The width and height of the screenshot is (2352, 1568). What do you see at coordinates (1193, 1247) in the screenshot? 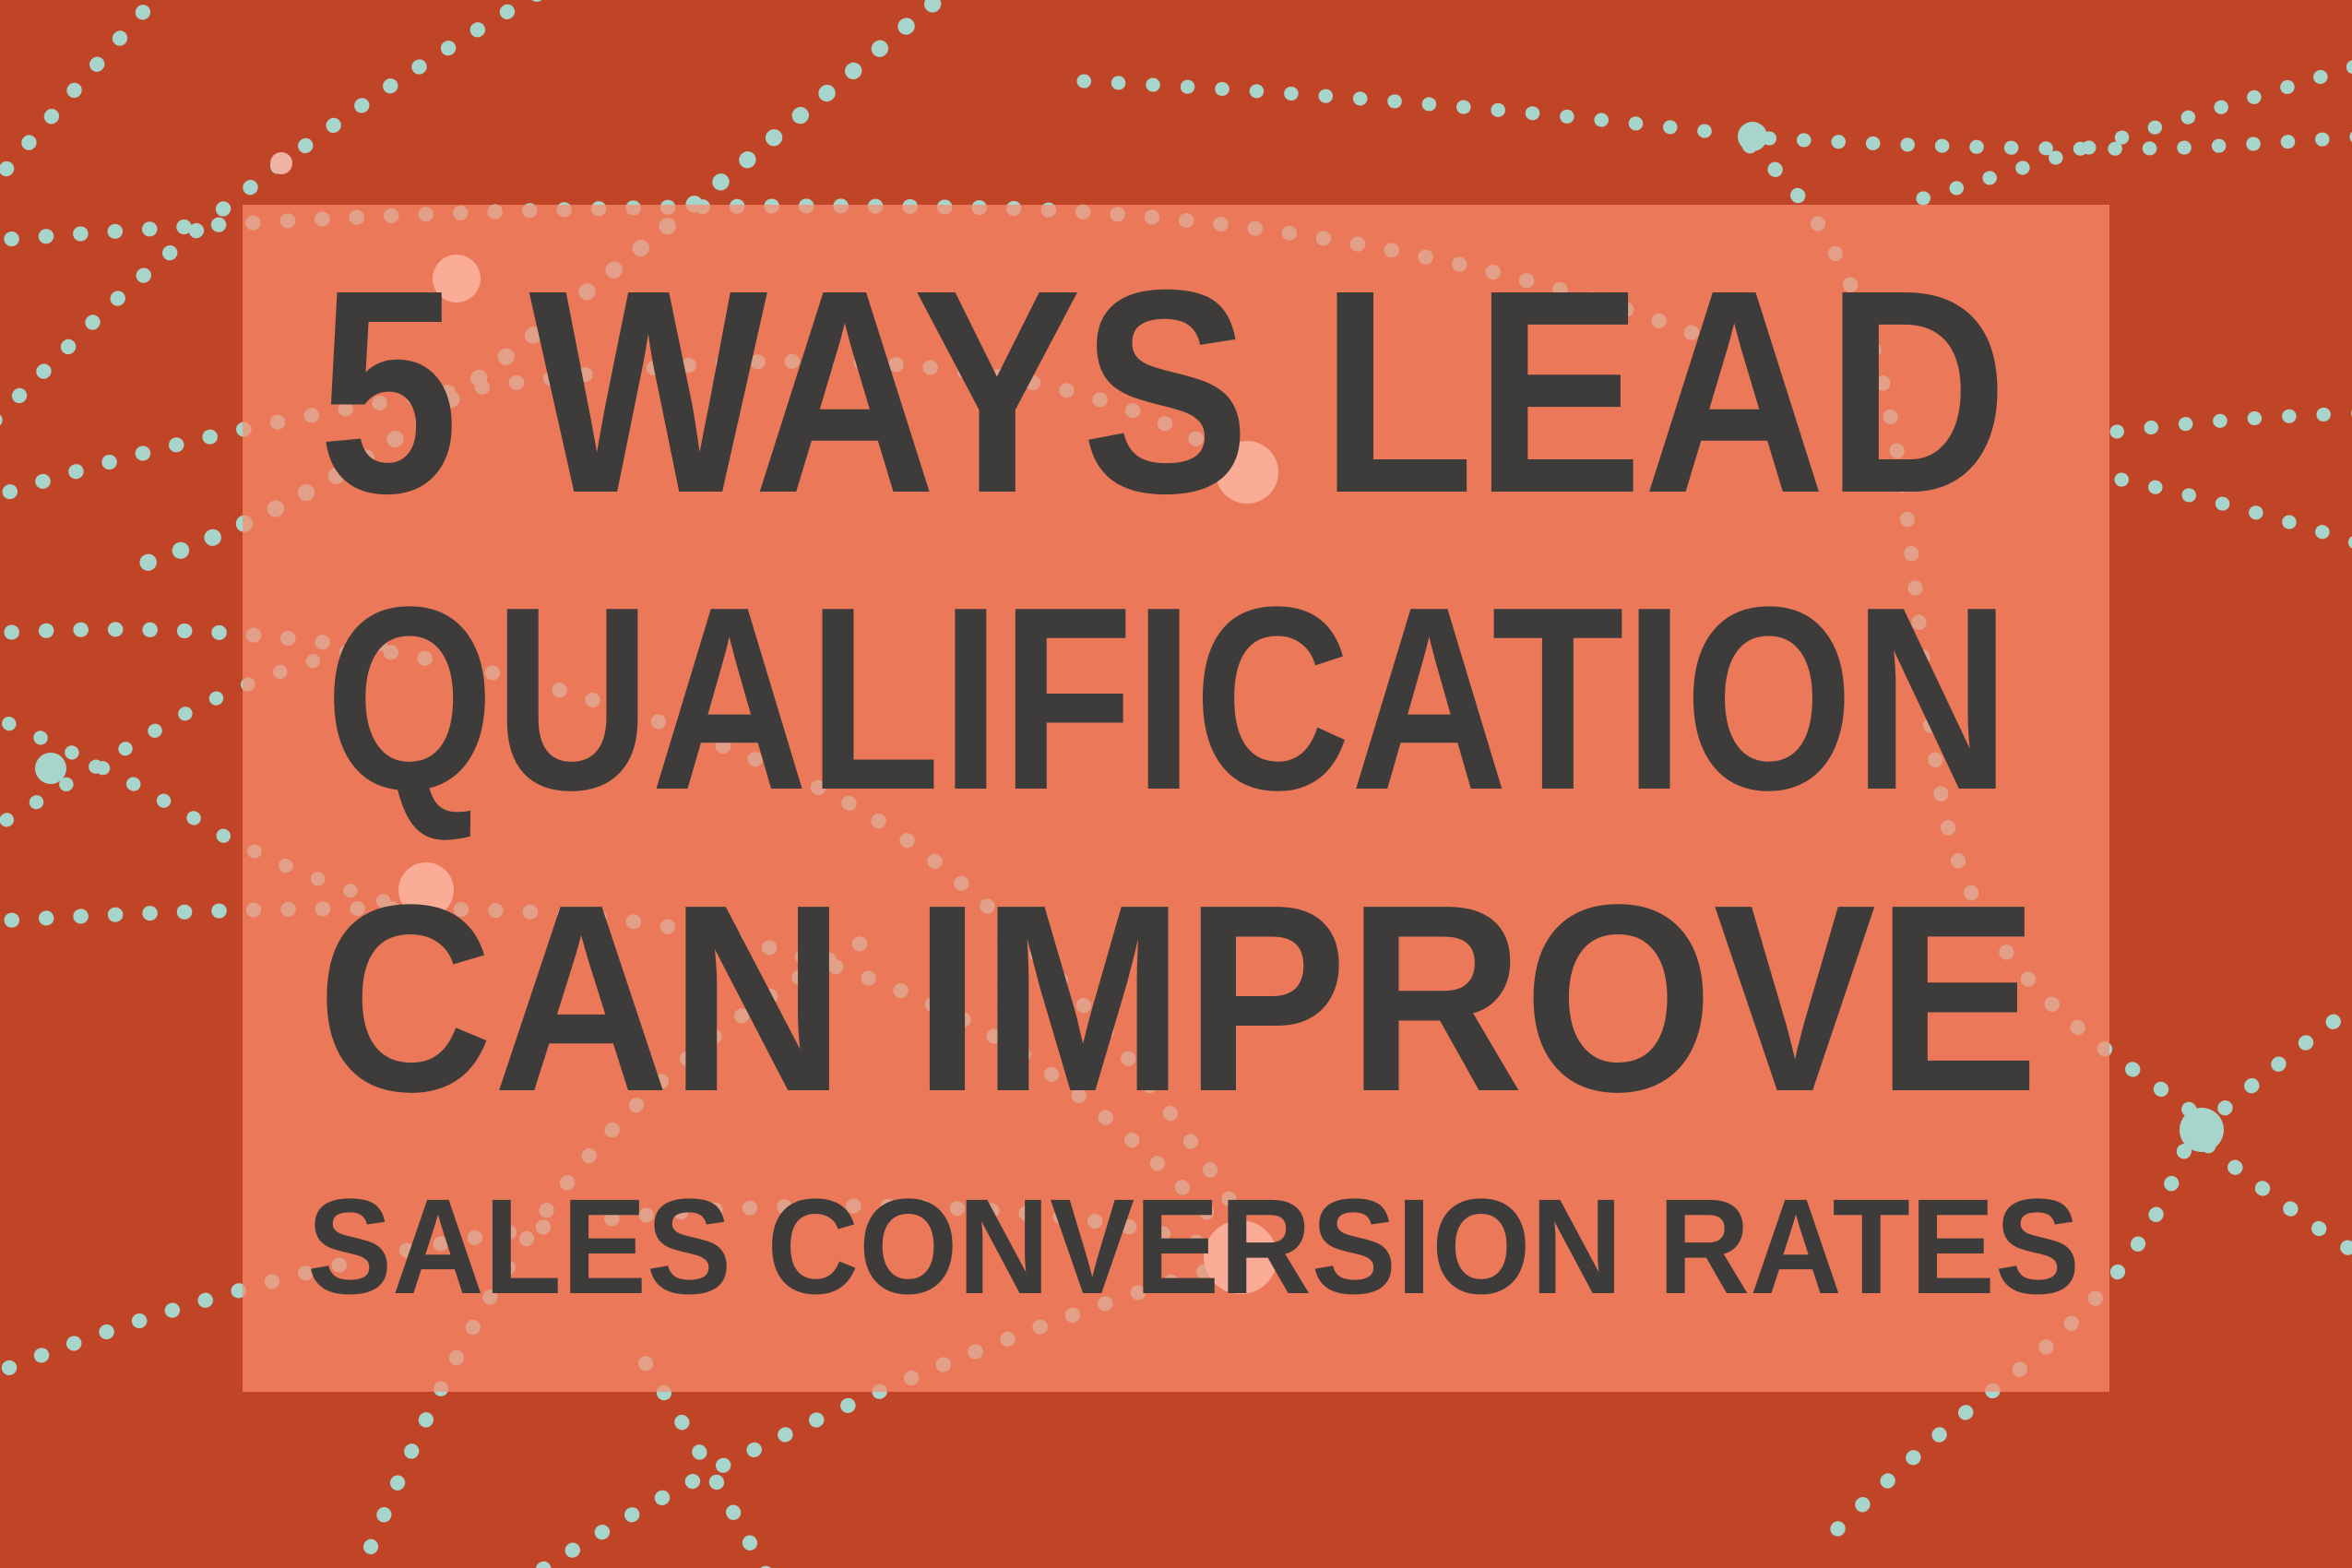
I see `title-line-4: SALES CONVERSION RATES` at bounding box center [1193, 1247].